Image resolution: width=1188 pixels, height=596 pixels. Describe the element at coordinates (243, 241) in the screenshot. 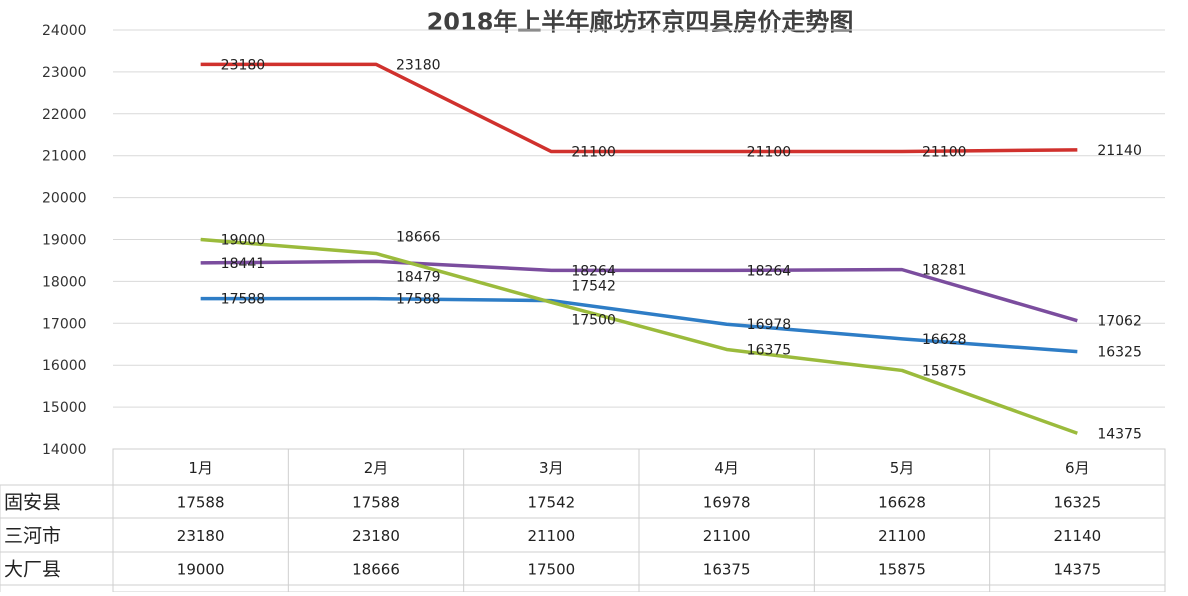

I see `data-label: 19000` at that location.